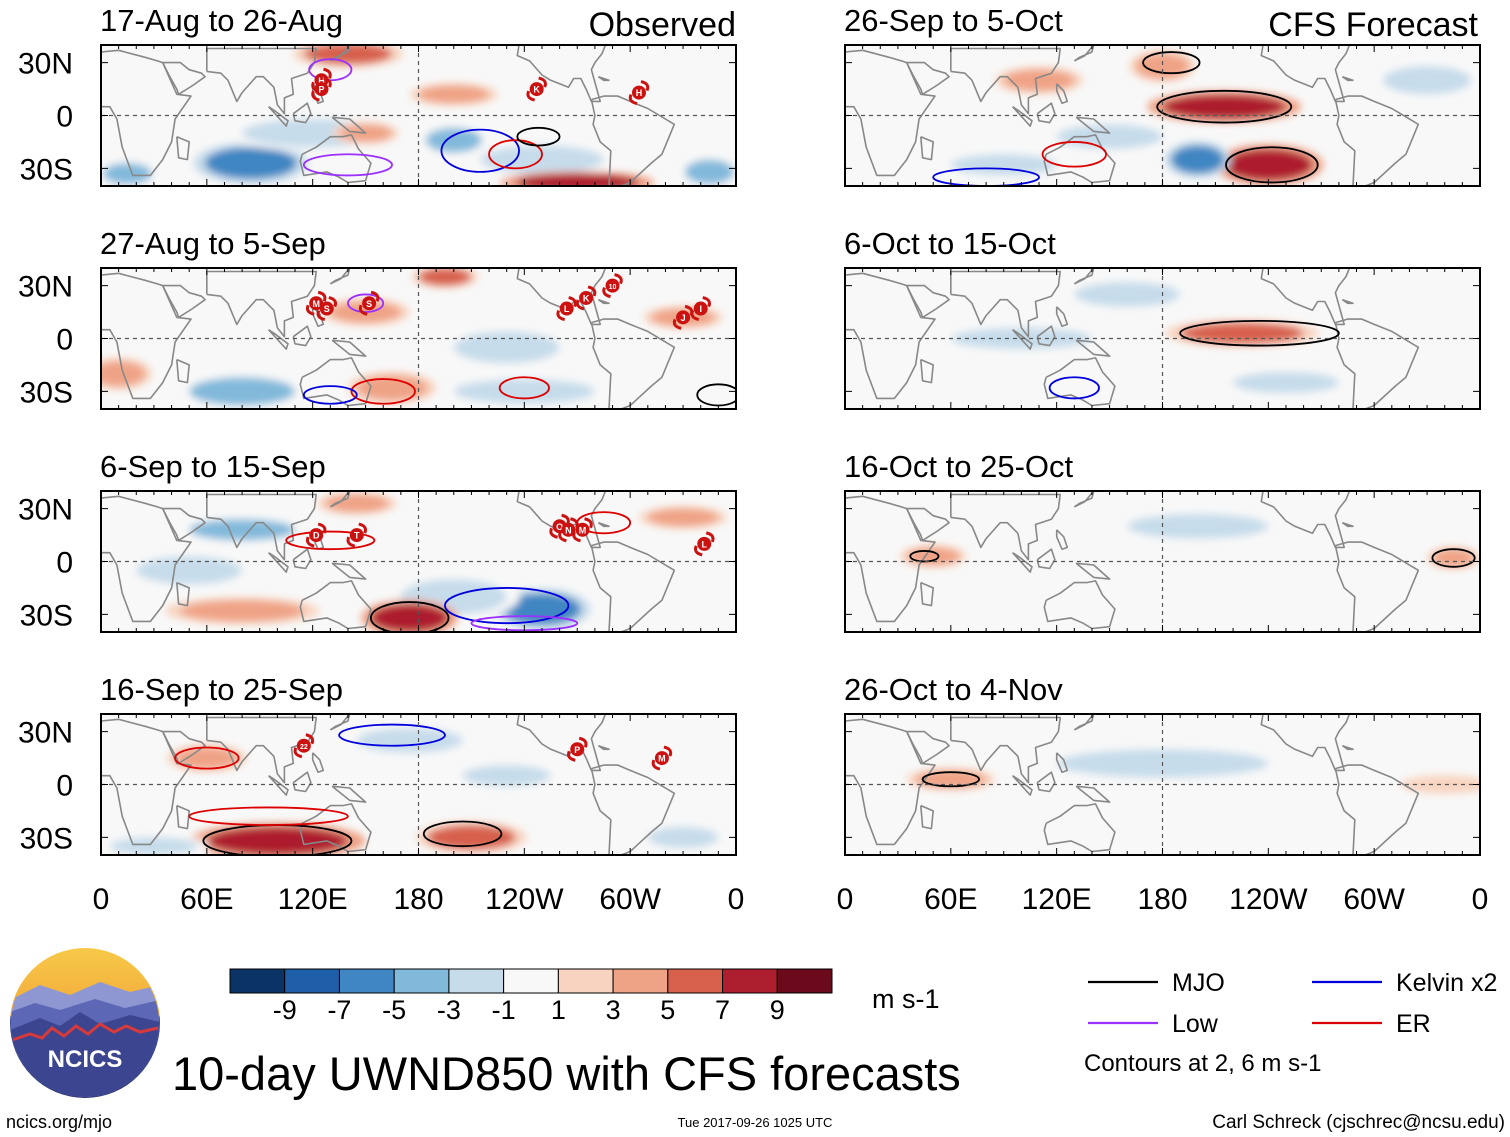  What do you see at coordinates (45, 733) in the screenshot?
I see `y-tick-label: 30N` at bounding box center [45, 733].